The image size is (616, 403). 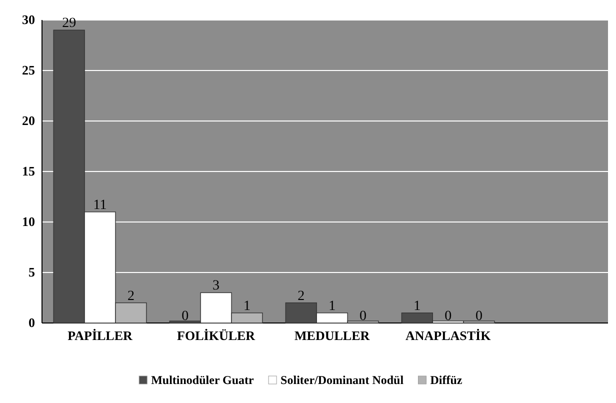 What do you see at coordinates (216, 335) in the screenshot?
I see `x-tick-label: FOLİKÜLER` at bounding box center [216, 335].